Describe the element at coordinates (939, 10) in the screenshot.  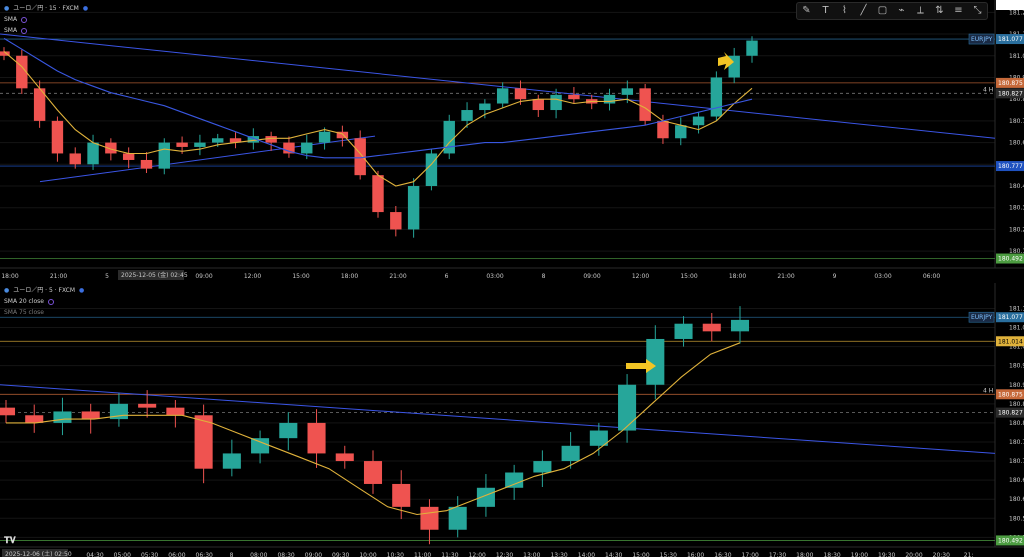
I see `measure-icon: ⇅` at that location.